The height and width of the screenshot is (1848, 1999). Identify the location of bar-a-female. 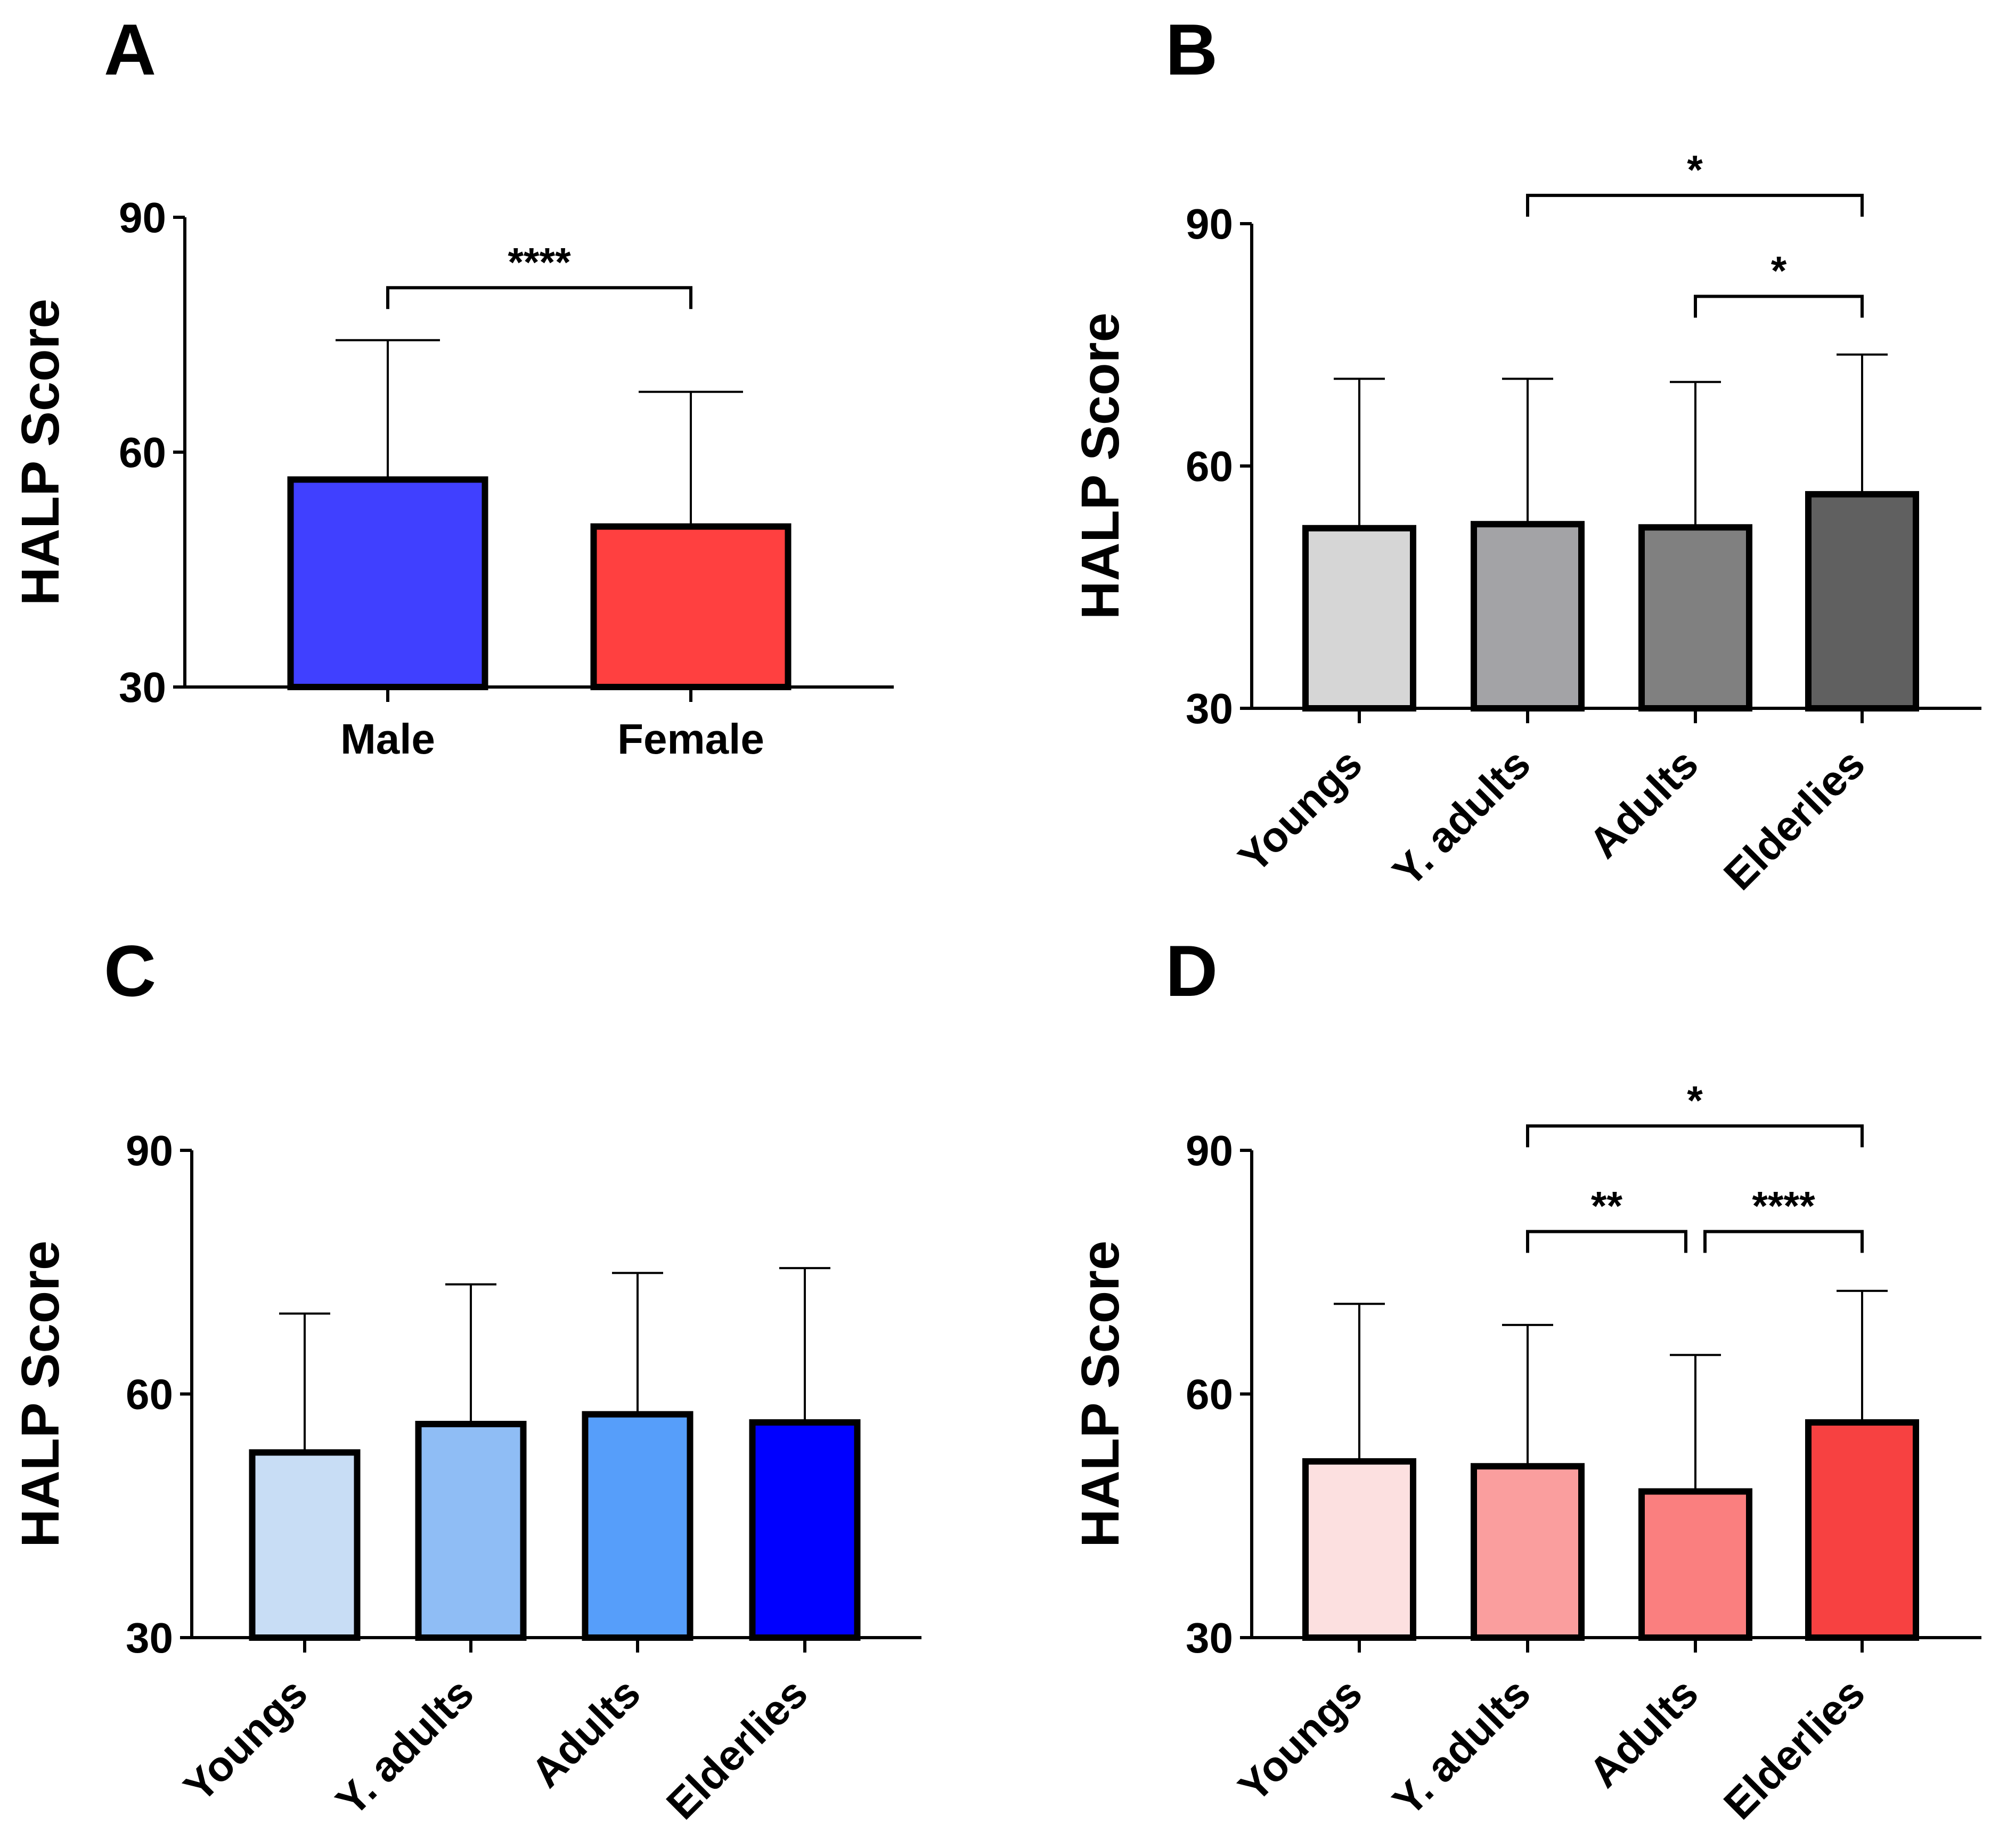
(691, 607).